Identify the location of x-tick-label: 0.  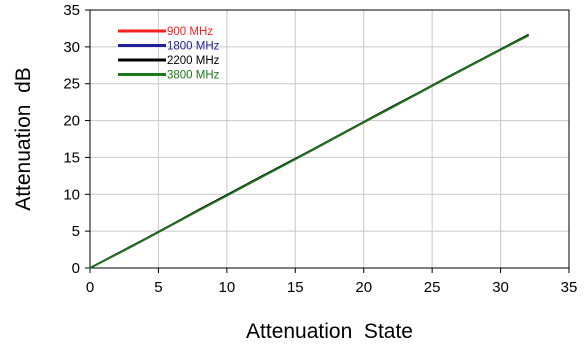
(90, 287).